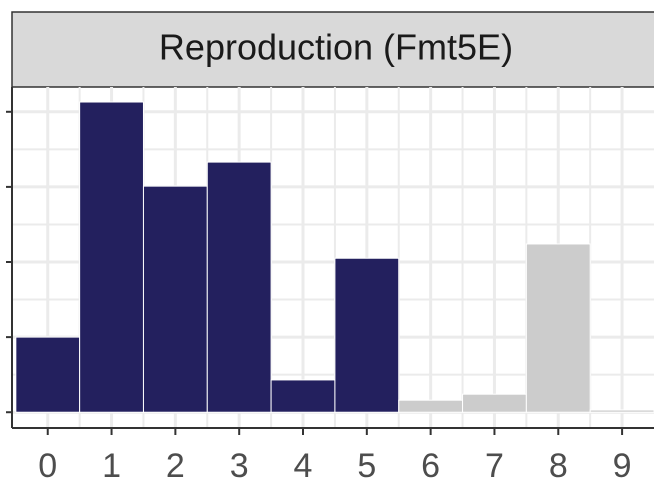 The width and height of the screenshot is (654, 486). Describe the element at coordinates (558, 466) in the screenshot. I see `x-tick-label: 8` at that location.